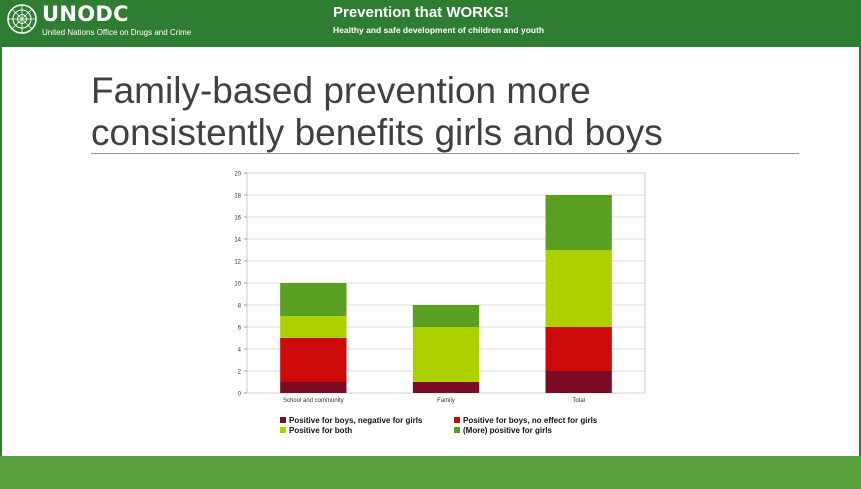 This screenshot has width=861, height=489. Describe the element at coordinates (237, 263) in the screenshot. I see `y-tick-label: 12` at that location.